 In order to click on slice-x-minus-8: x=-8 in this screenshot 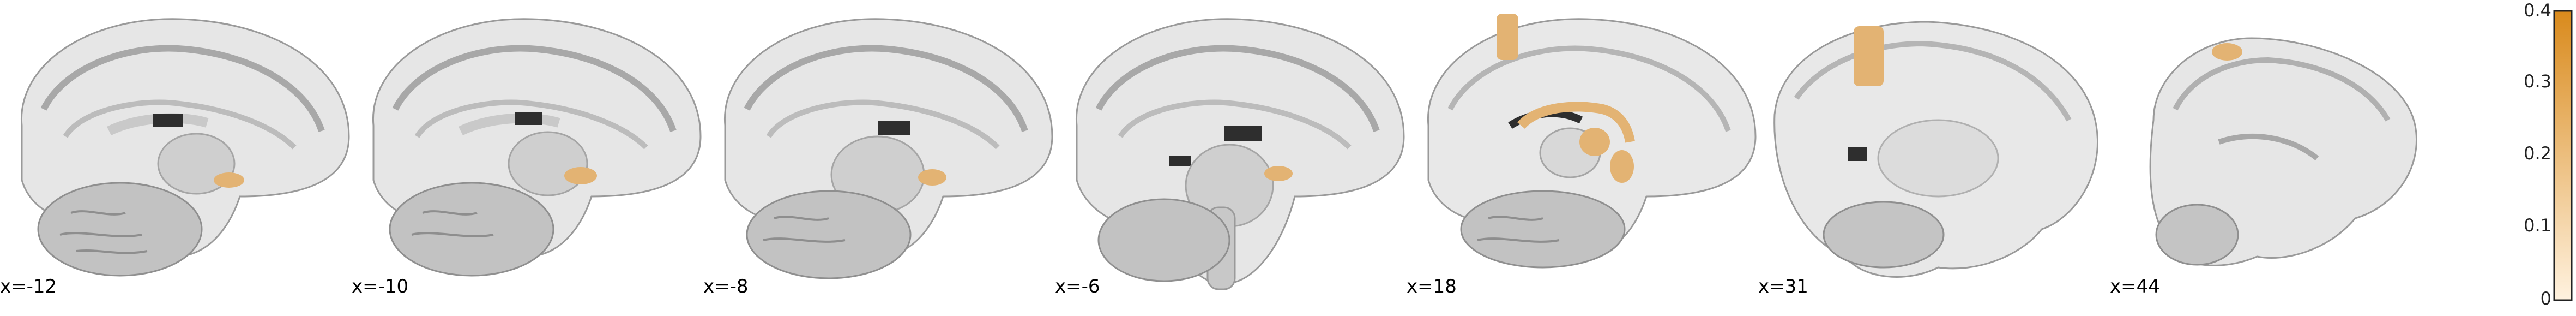, I will do `click(881, 157)`.